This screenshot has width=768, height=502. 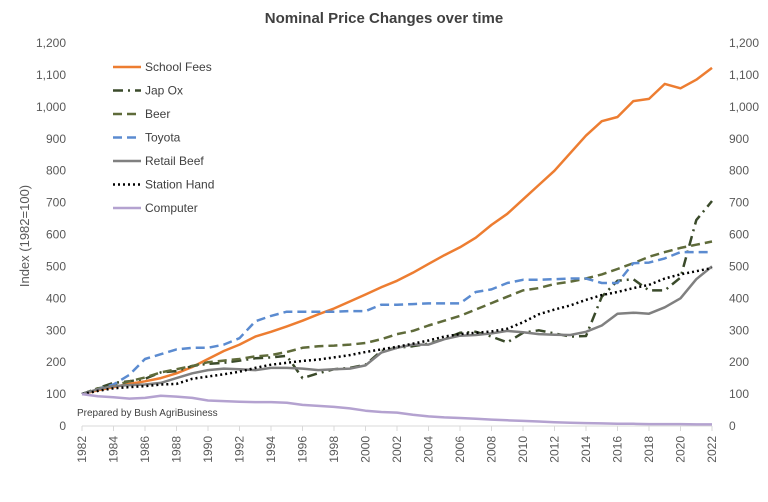 I want to click on y-tick-label-right: 200, so click(x=739, y=362).